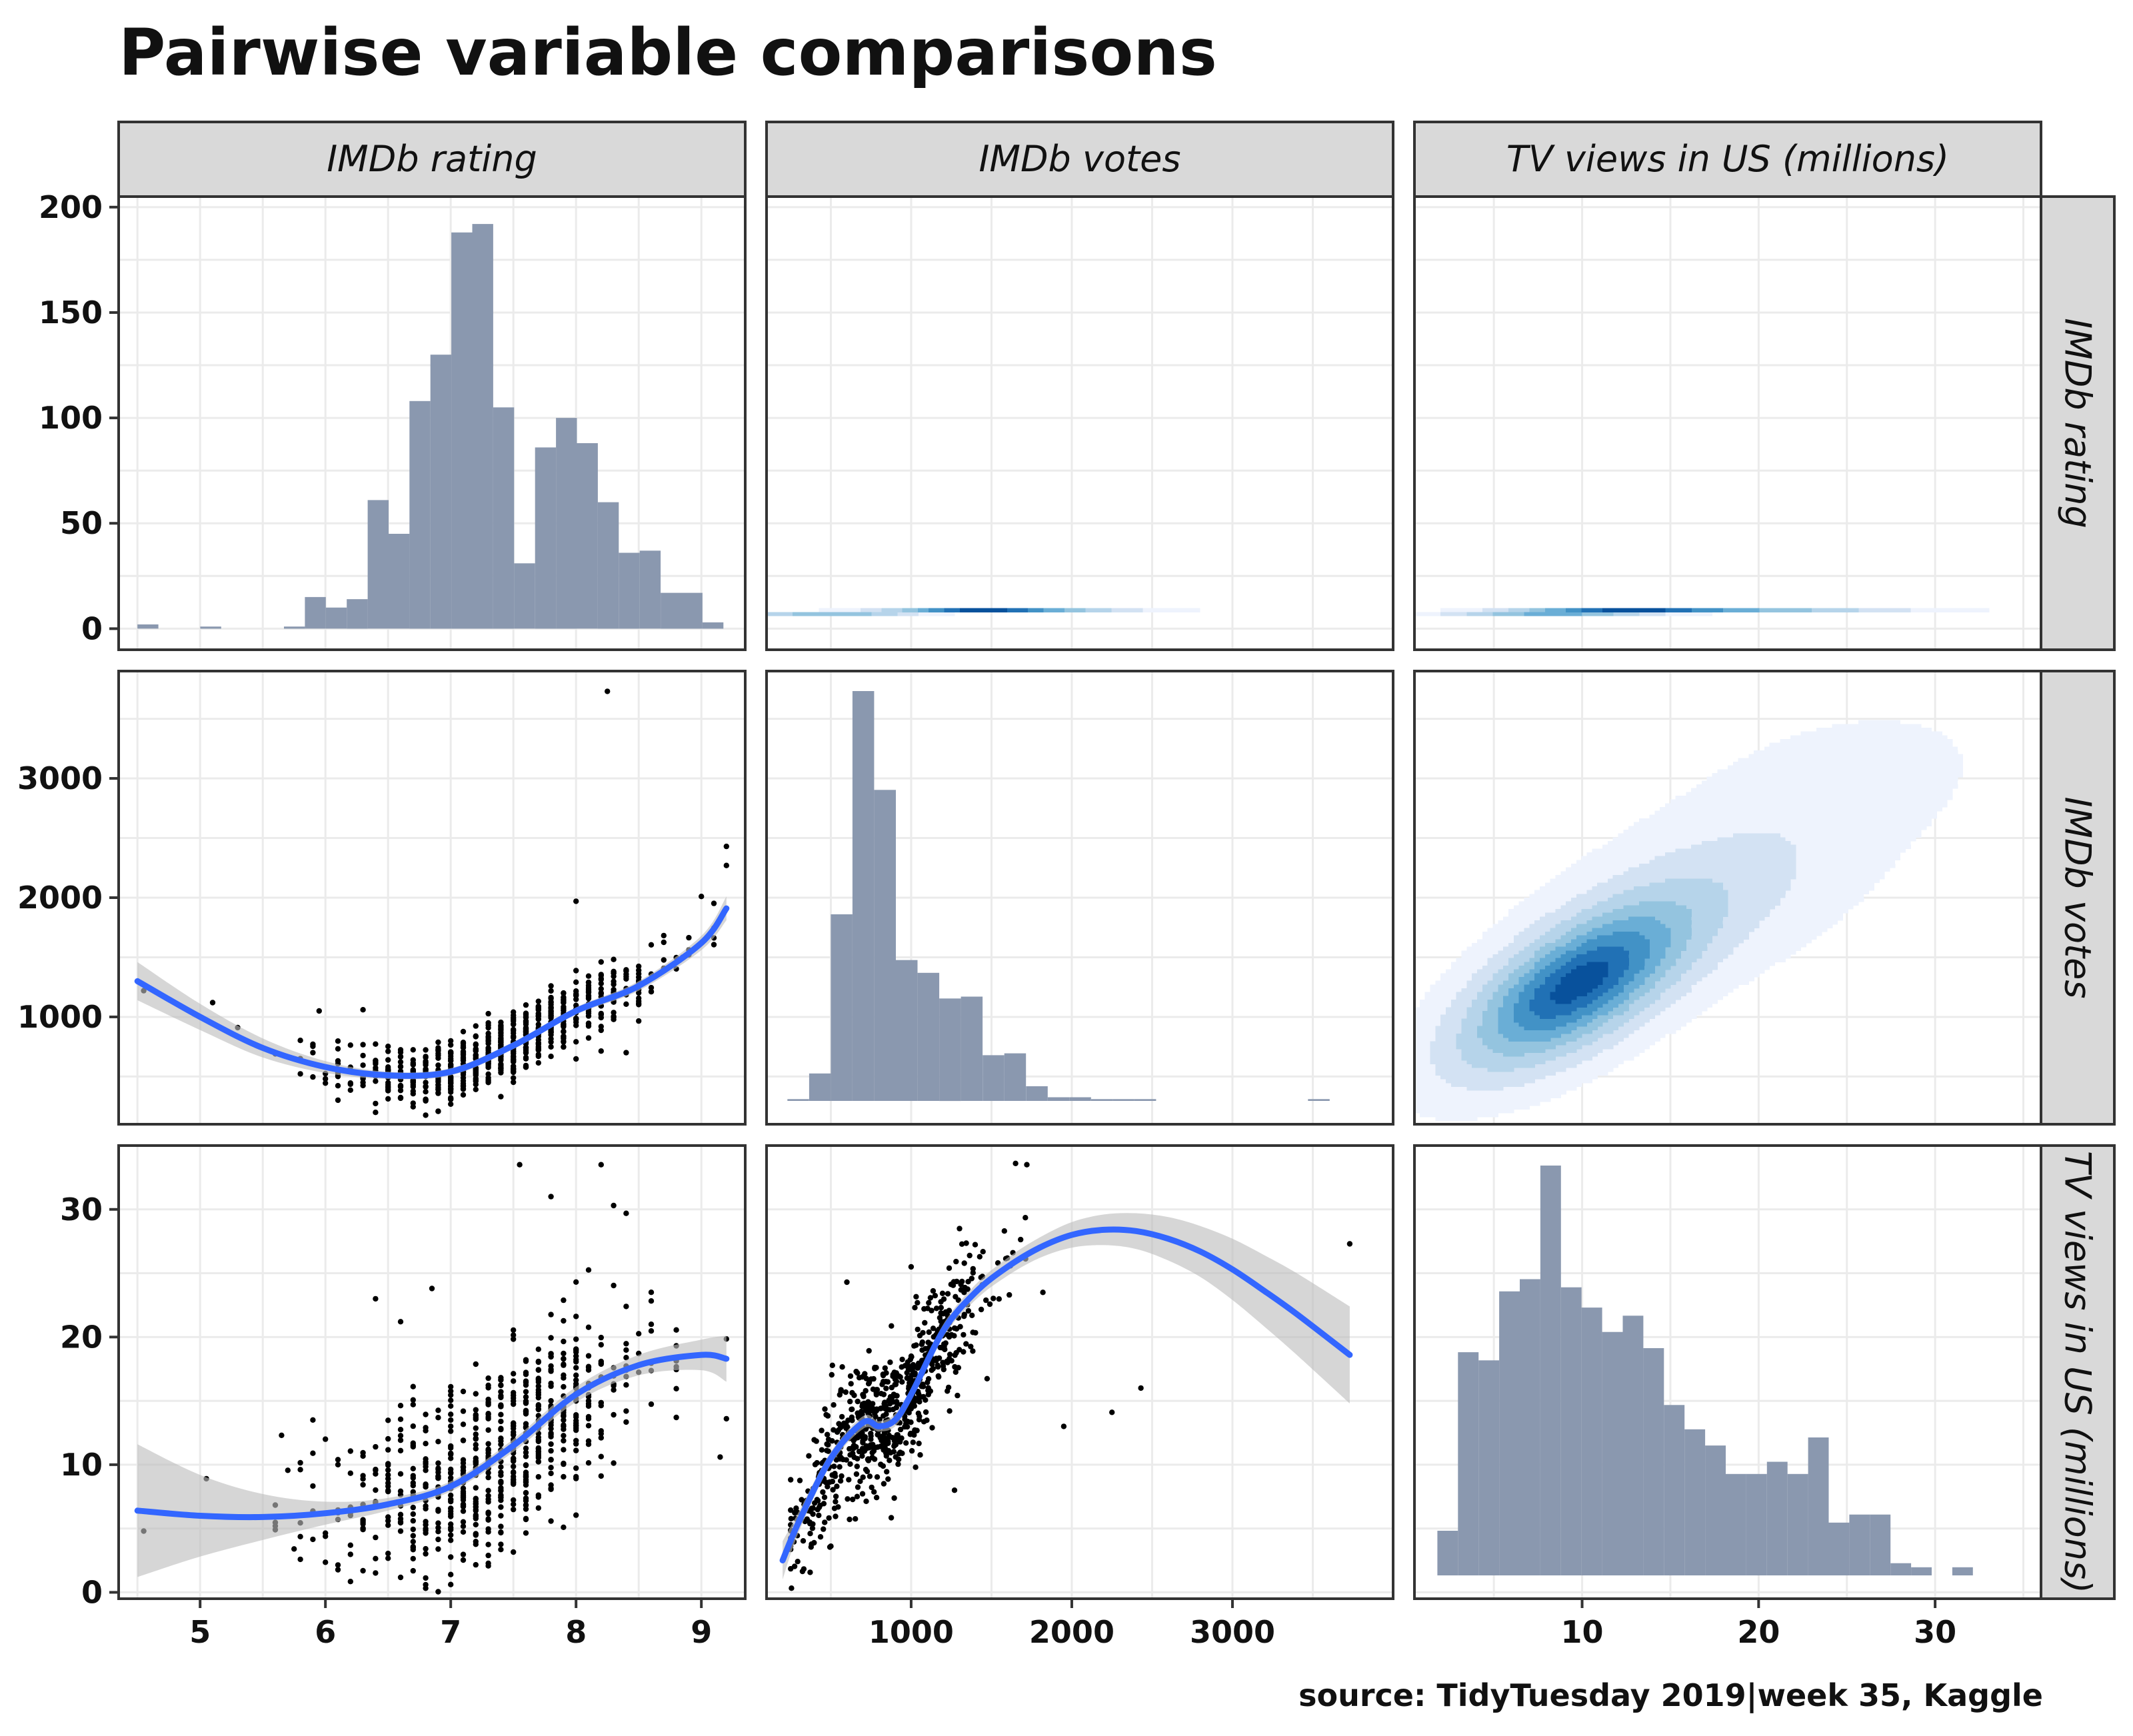 The image size is (2133, 1736). I want to click on column-strip, so click(432, 159).